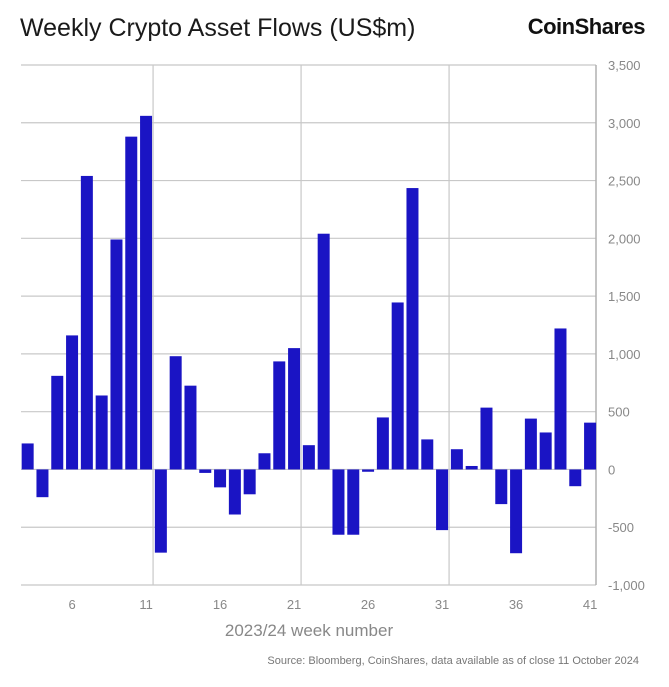 Image resolution: width=669 pixels, height=687 pixels. What do you see at coordinates (71, 604) in the screenshot?
I see `x-tick-label: 6` at bounding box center [71, 604].